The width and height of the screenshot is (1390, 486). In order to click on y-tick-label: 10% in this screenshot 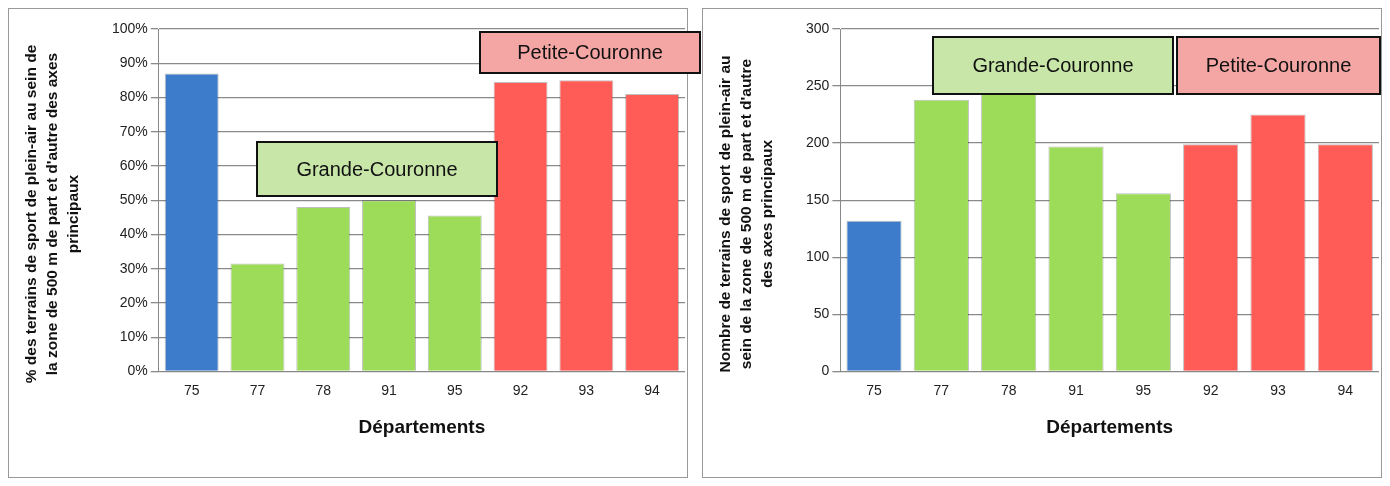, I will do `click(133, 336)`.